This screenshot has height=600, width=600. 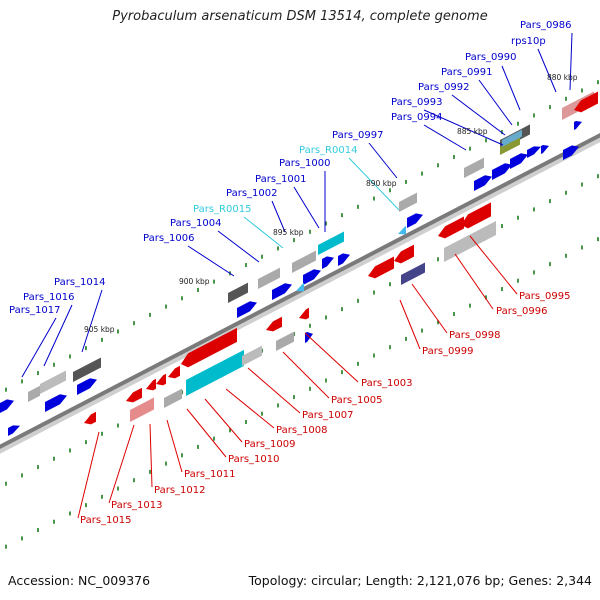 What do you see at coordinates (472, 131) in the screenshot?
I see `kbp-label: 885 kbp` at bounding box center [472, 131].